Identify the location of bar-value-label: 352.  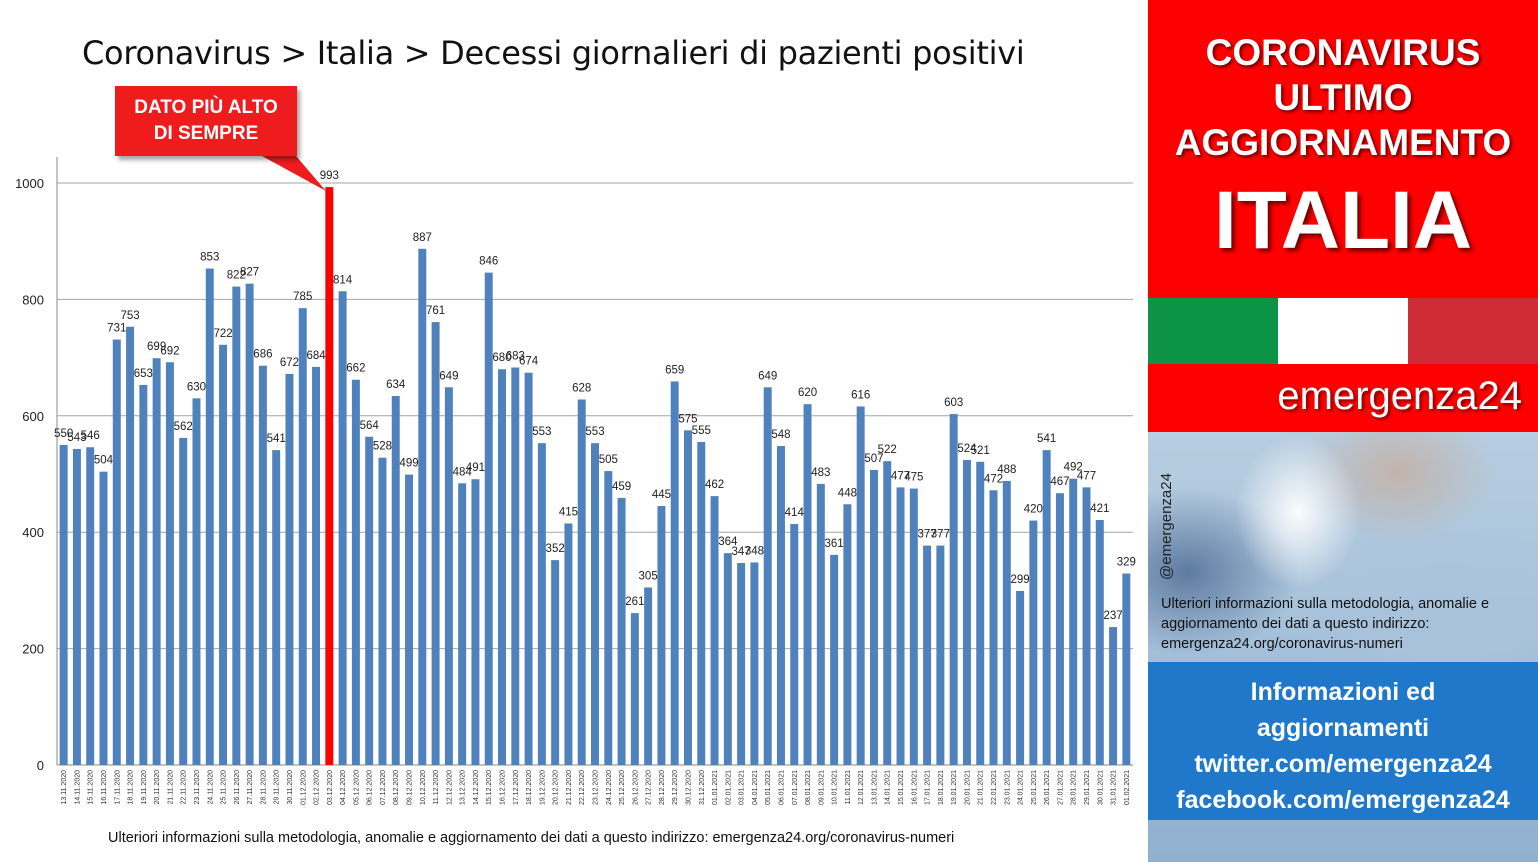
(555, 549).